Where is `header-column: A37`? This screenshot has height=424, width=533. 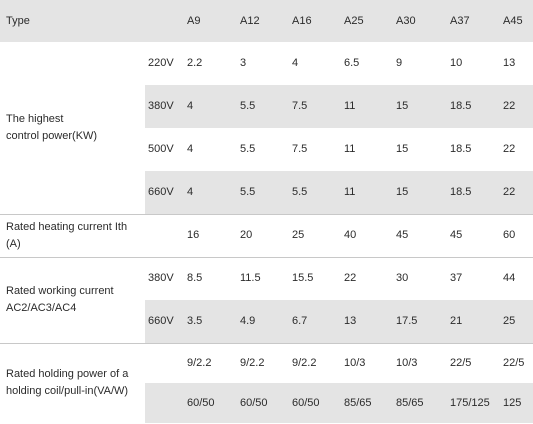
header-column: A37 is located at coordinates (460, 20).